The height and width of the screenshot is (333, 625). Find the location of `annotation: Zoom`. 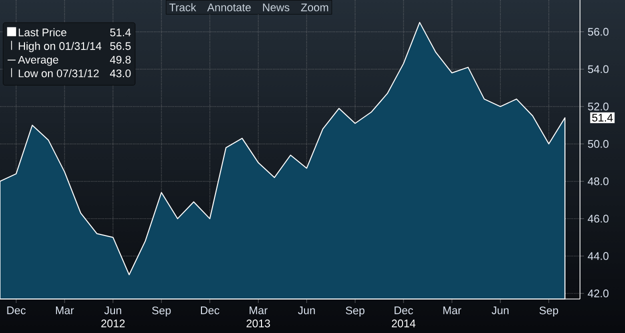

annotation: Zoom is located at coordinates (314, 8).